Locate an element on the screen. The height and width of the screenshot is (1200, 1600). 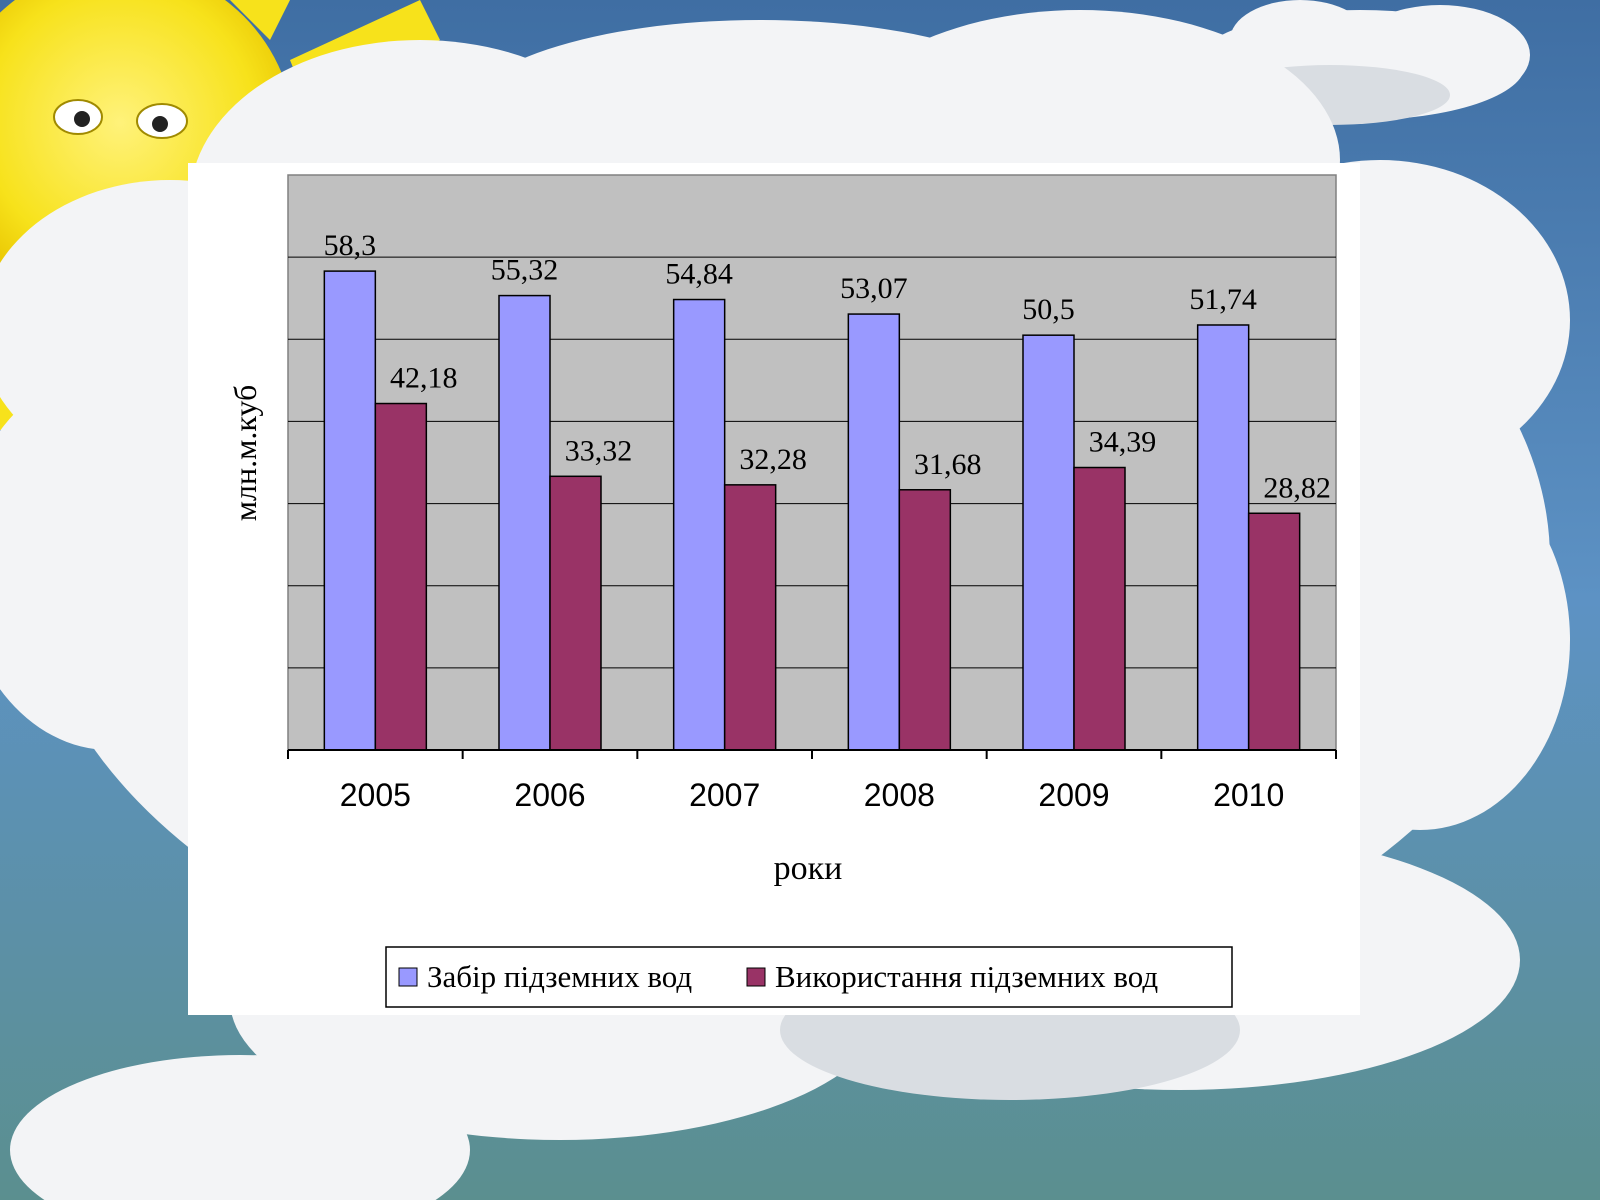
legend-label-intake: Забір підземних вод is located at coordinates (559, 976).